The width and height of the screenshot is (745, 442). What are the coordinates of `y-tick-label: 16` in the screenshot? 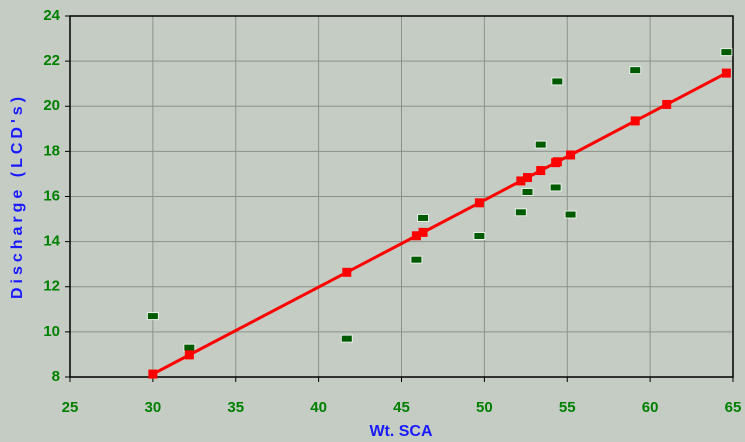 It's located at (51, 195).